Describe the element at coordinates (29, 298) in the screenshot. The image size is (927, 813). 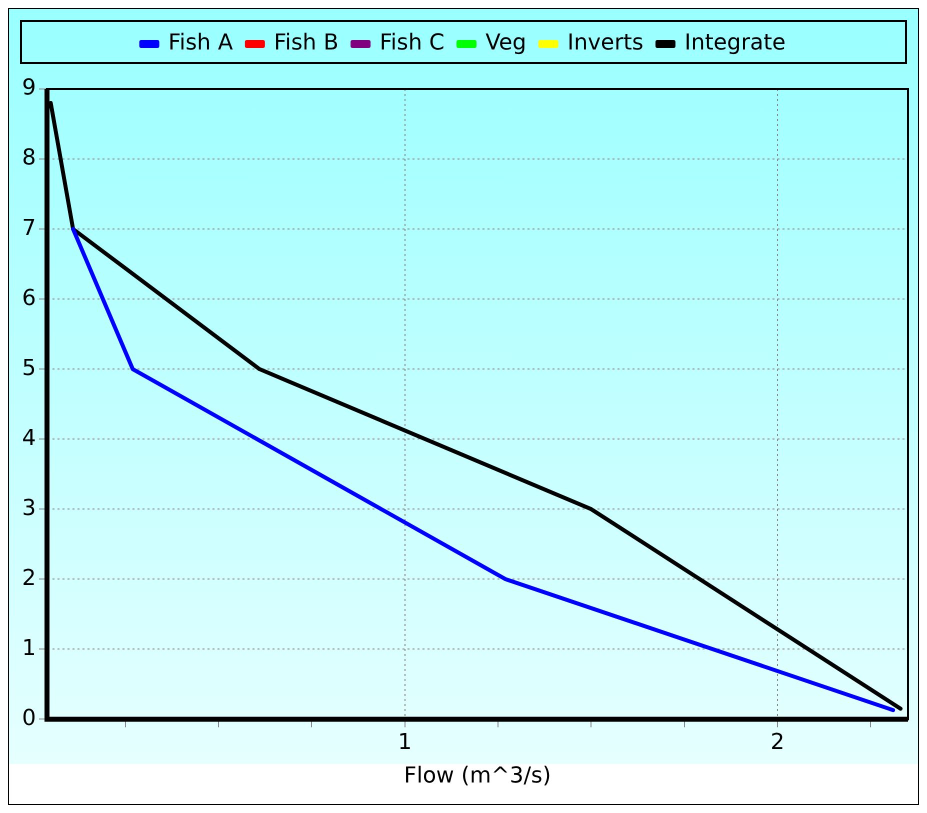
I see `y-tick-label: 6` at that location.